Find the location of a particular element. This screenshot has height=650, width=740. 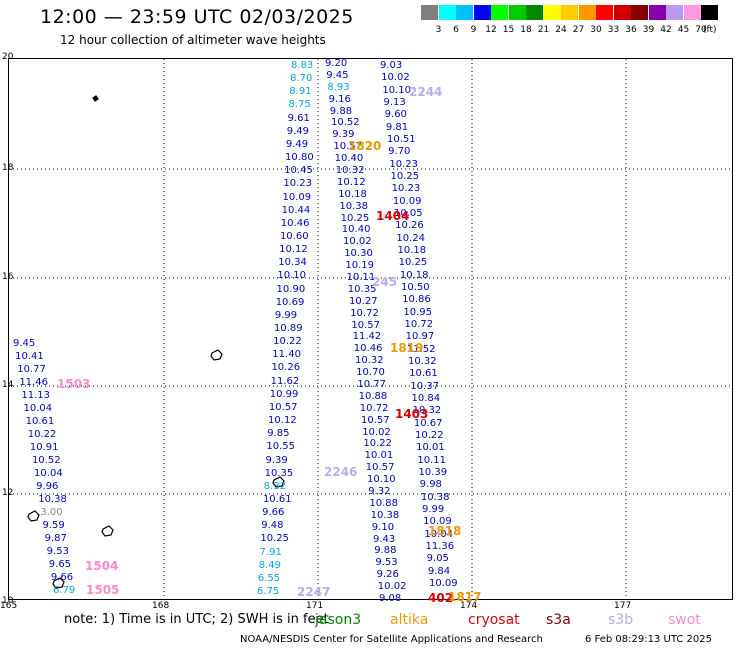

wave-height-label: 10.72 is located at coordinates (374, 408).